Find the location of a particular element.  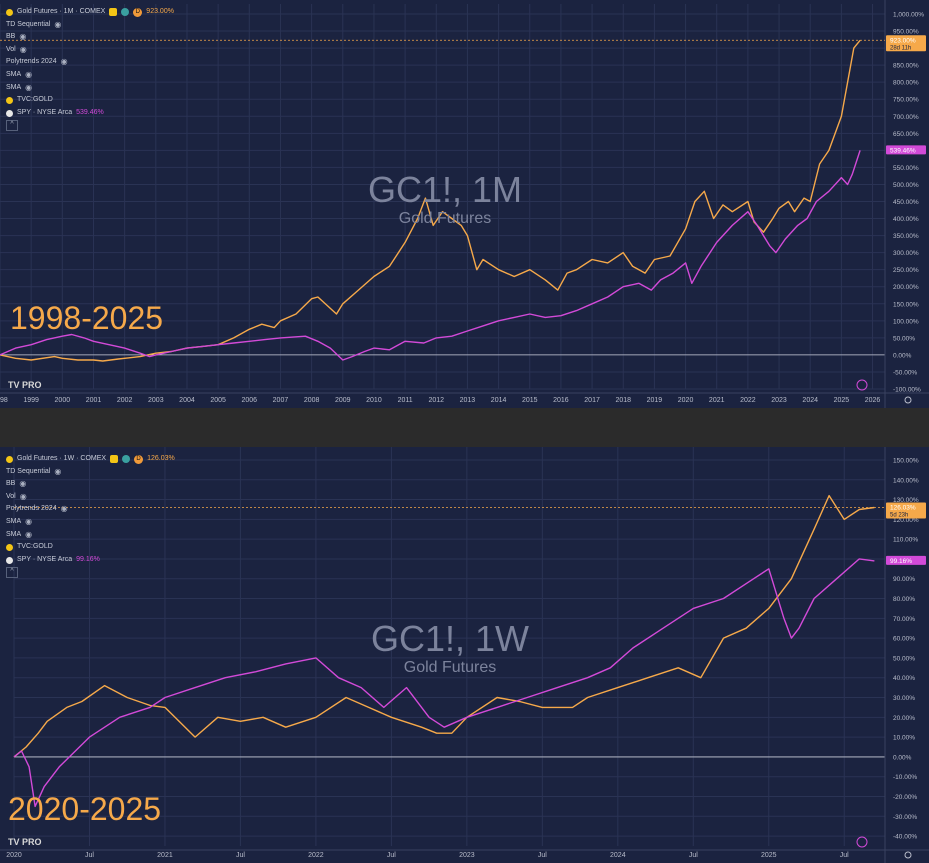

x-tick-label: 2024 is located at coordinates (618, 855).